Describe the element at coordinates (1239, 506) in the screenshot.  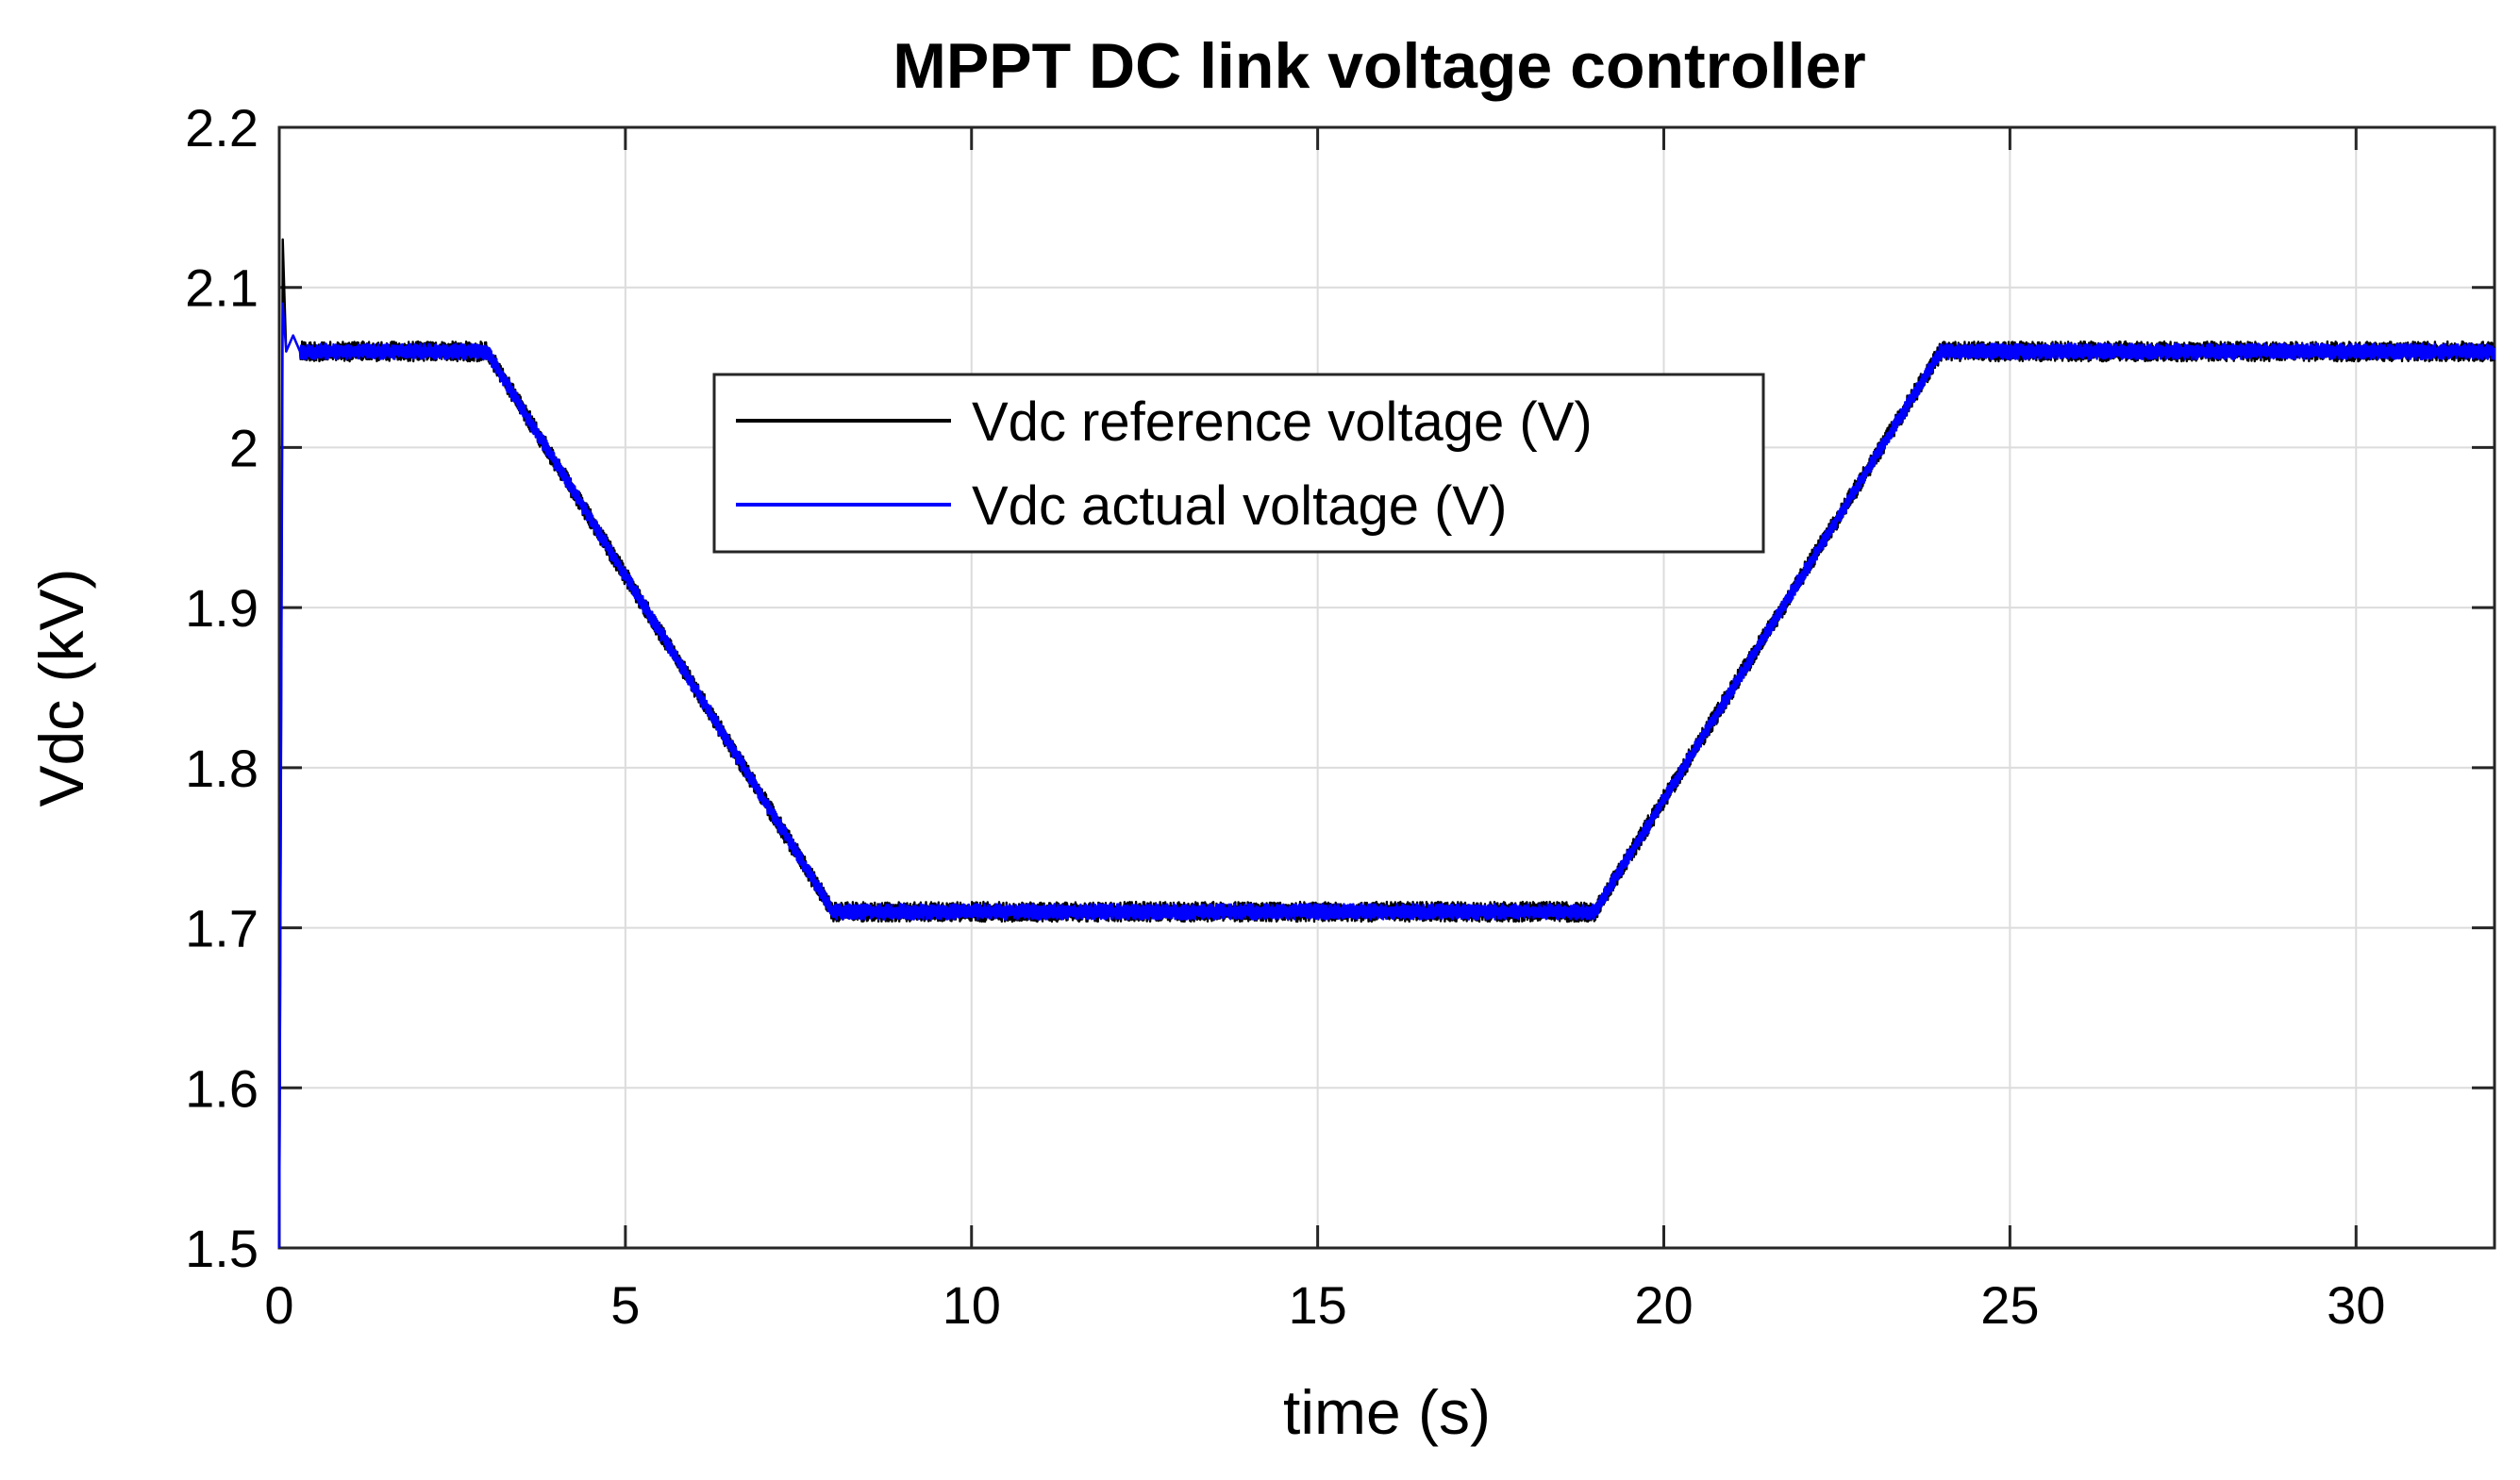
I see `legend-label-actual: Vdc actual voltage (V)` at that location.